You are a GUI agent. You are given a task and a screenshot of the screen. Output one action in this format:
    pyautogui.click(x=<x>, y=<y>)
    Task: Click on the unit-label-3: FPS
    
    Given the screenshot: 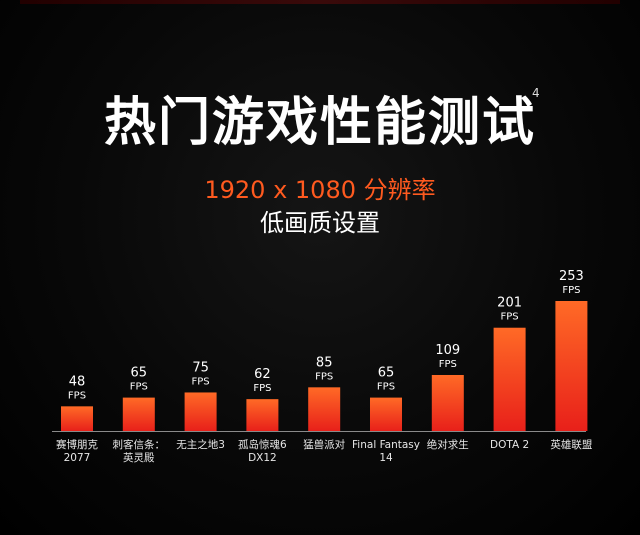 What is the action you would take?
    pyautogui.click(x=262, y=388)
    